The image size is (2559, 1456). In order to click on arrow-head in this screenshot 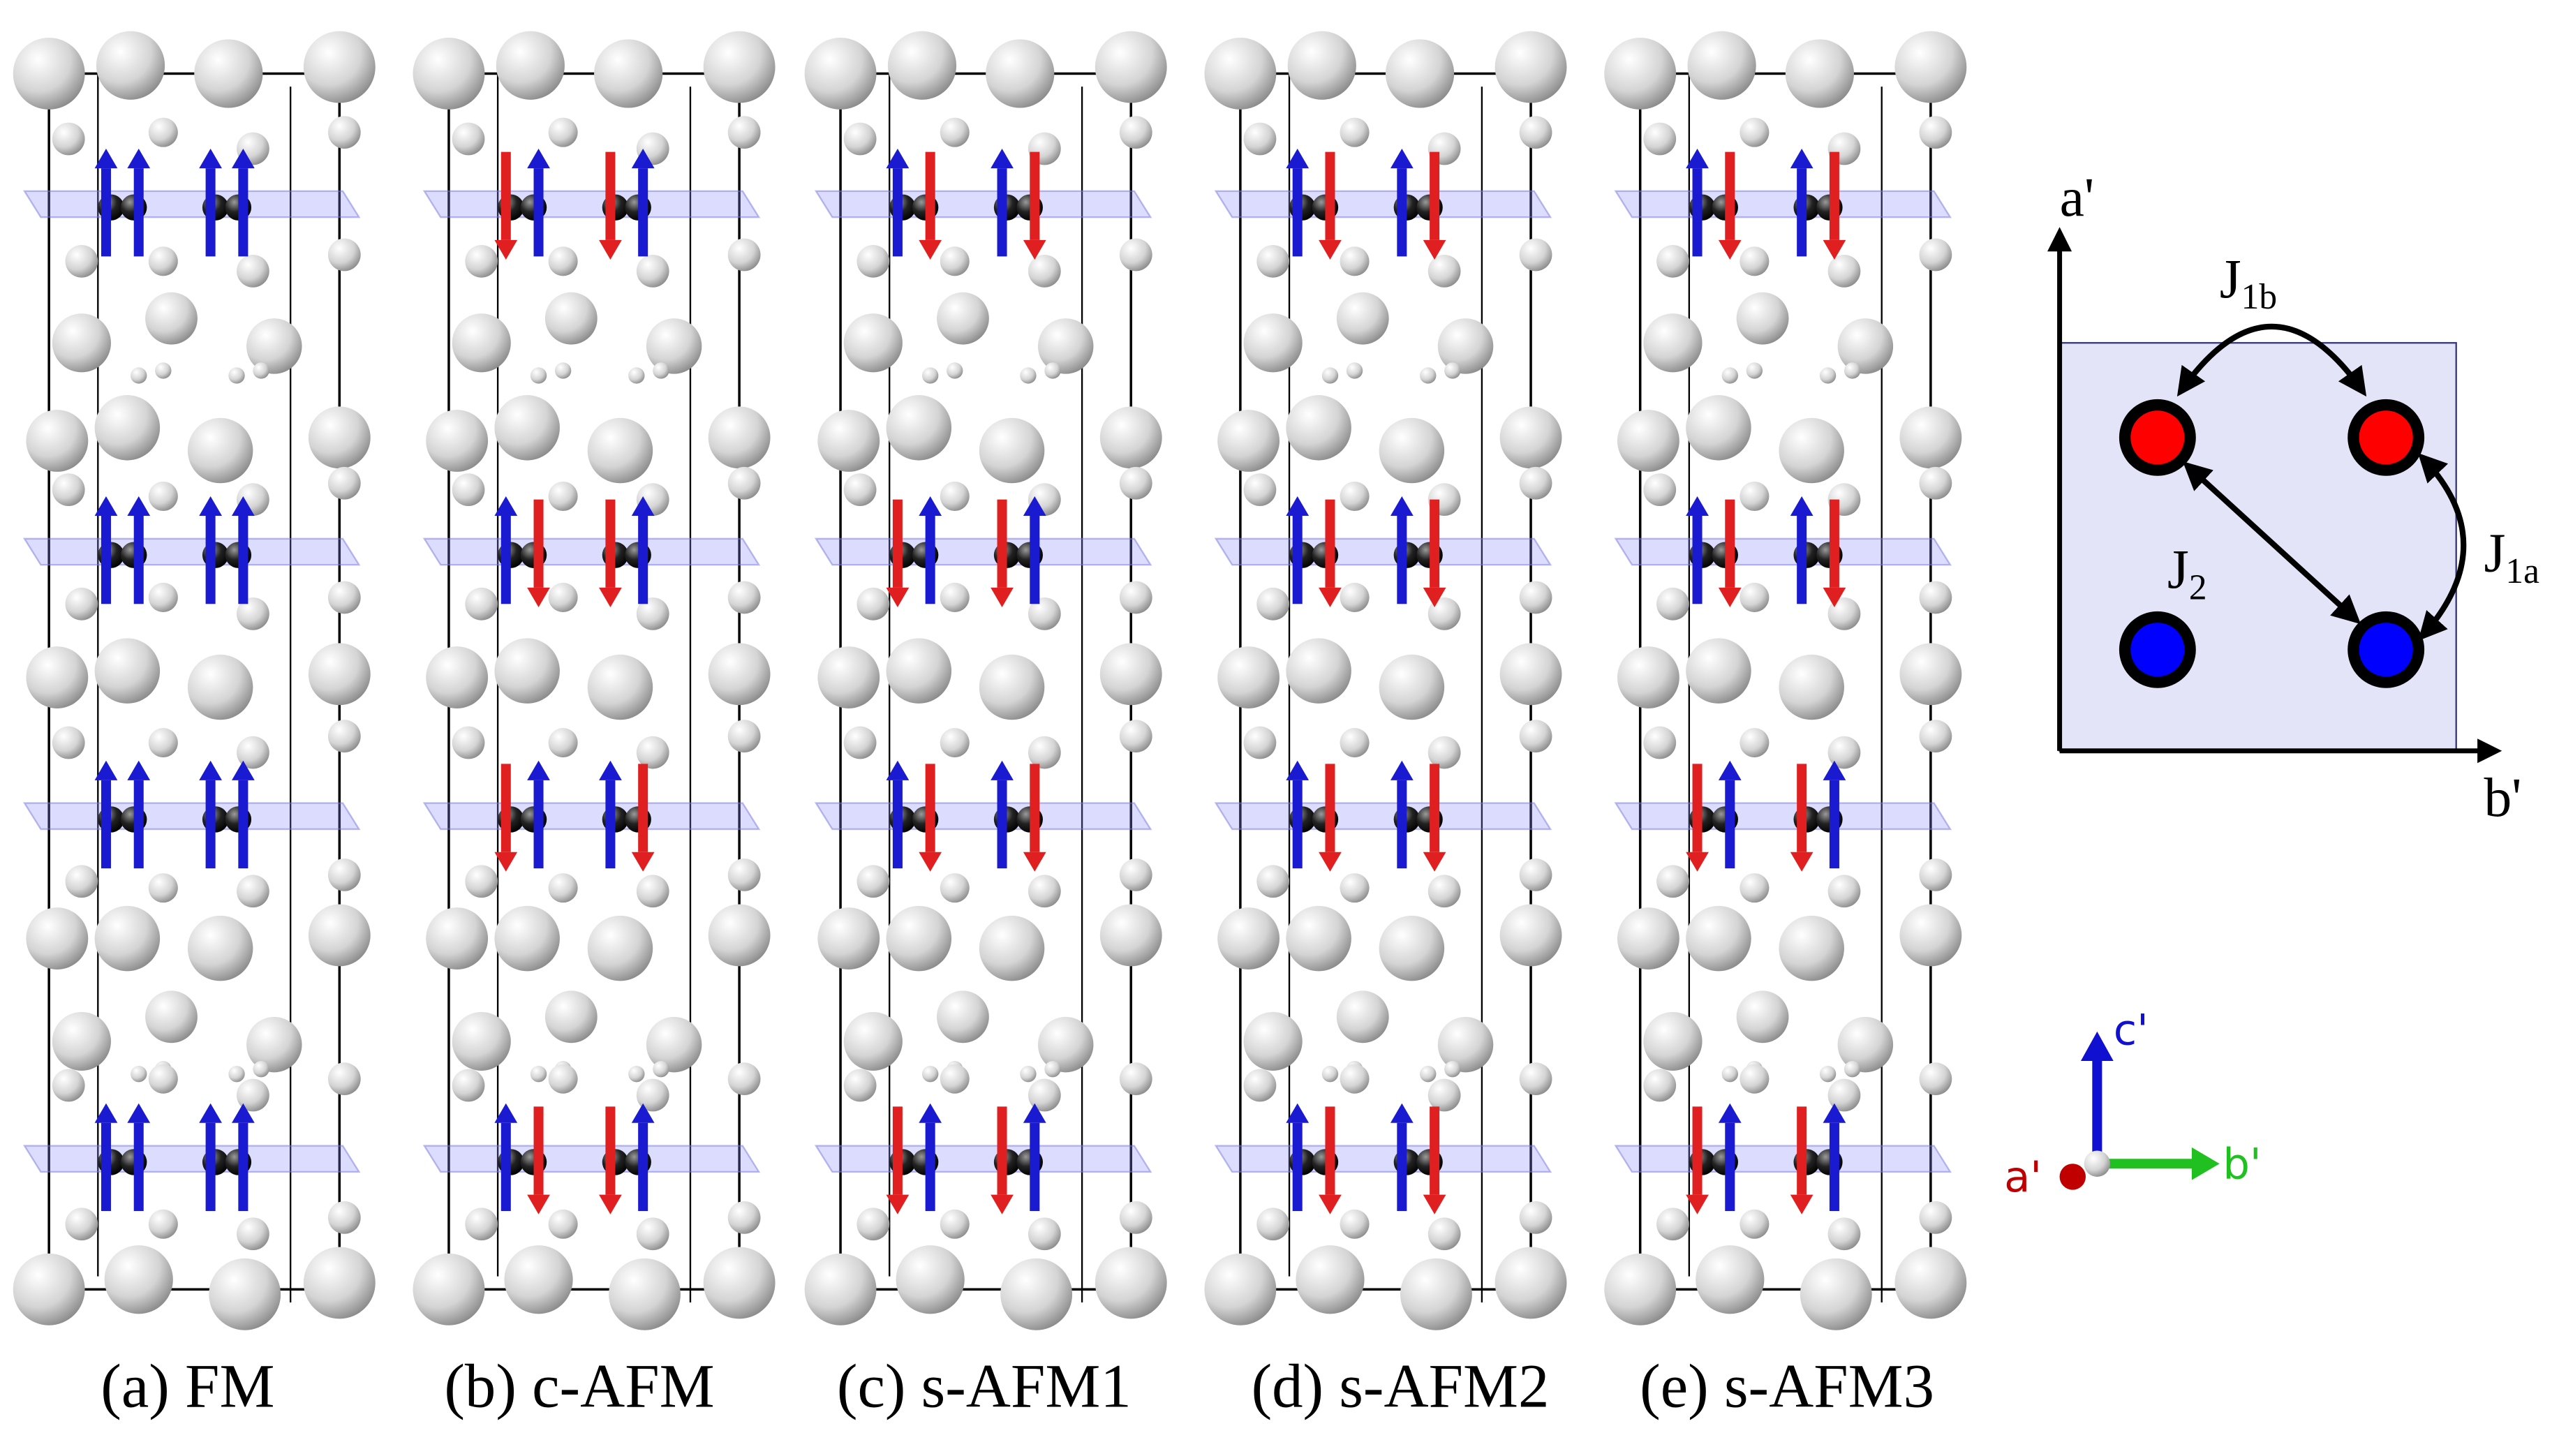, I will do `click(2097, 1046)`.